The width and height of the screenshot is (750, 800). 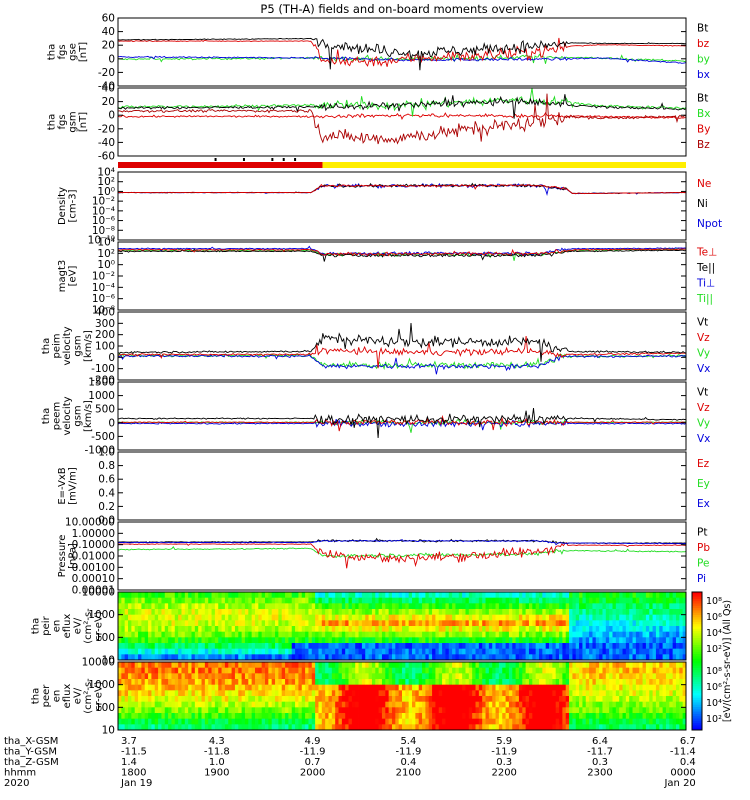 What do you see at coordinates (701, 579) in the screenshot?
I see `pressure-legend-entry: Pi` at bounding box center [701, 579].